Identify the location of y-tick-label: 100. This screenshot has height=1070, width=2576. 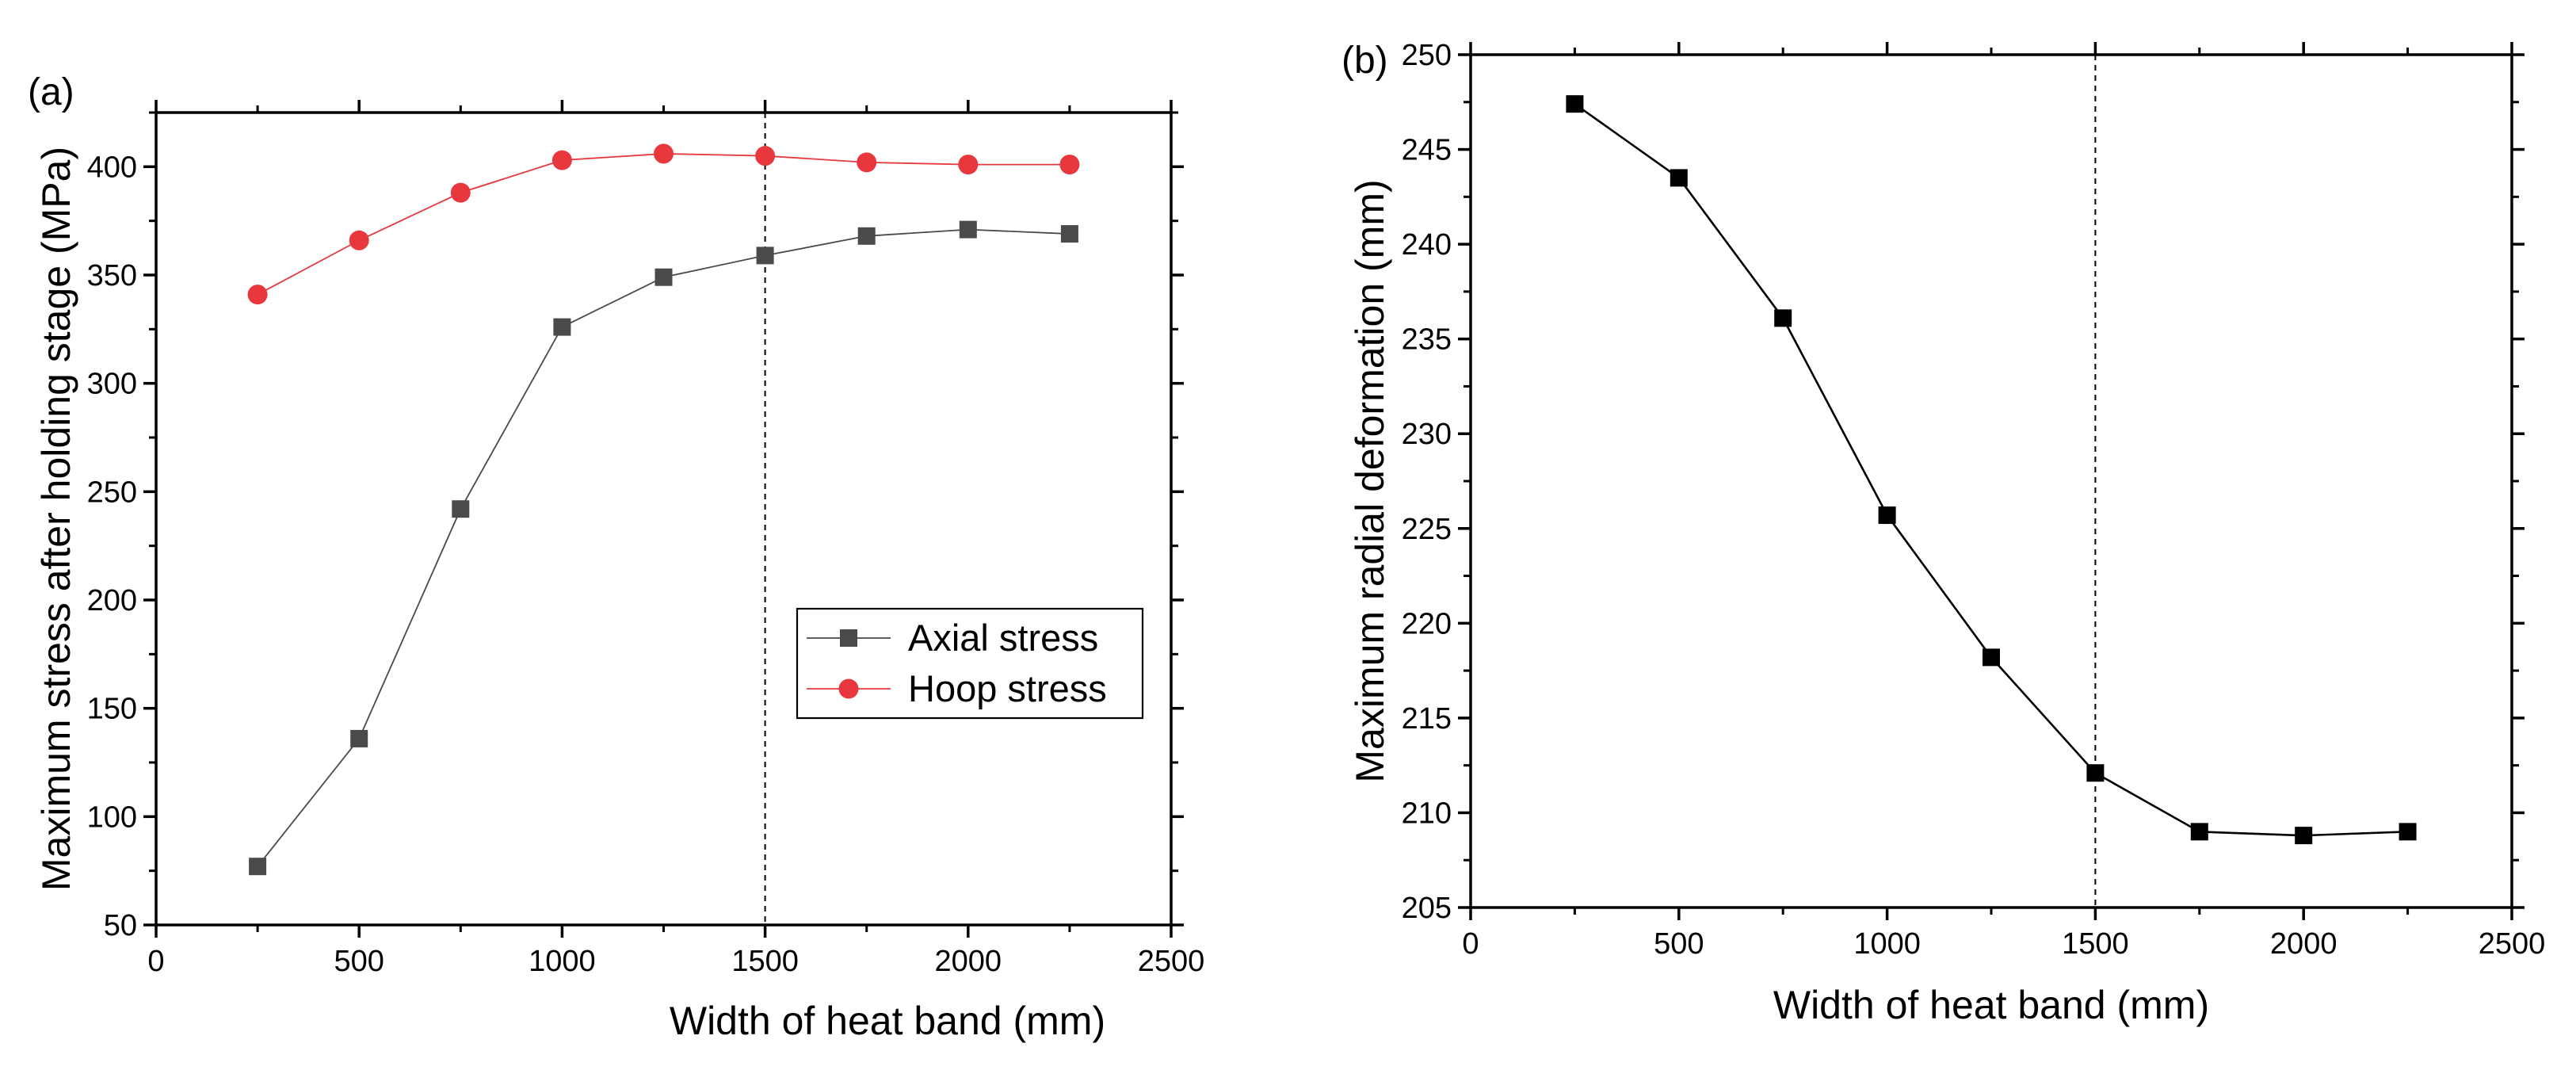
(112, 818).